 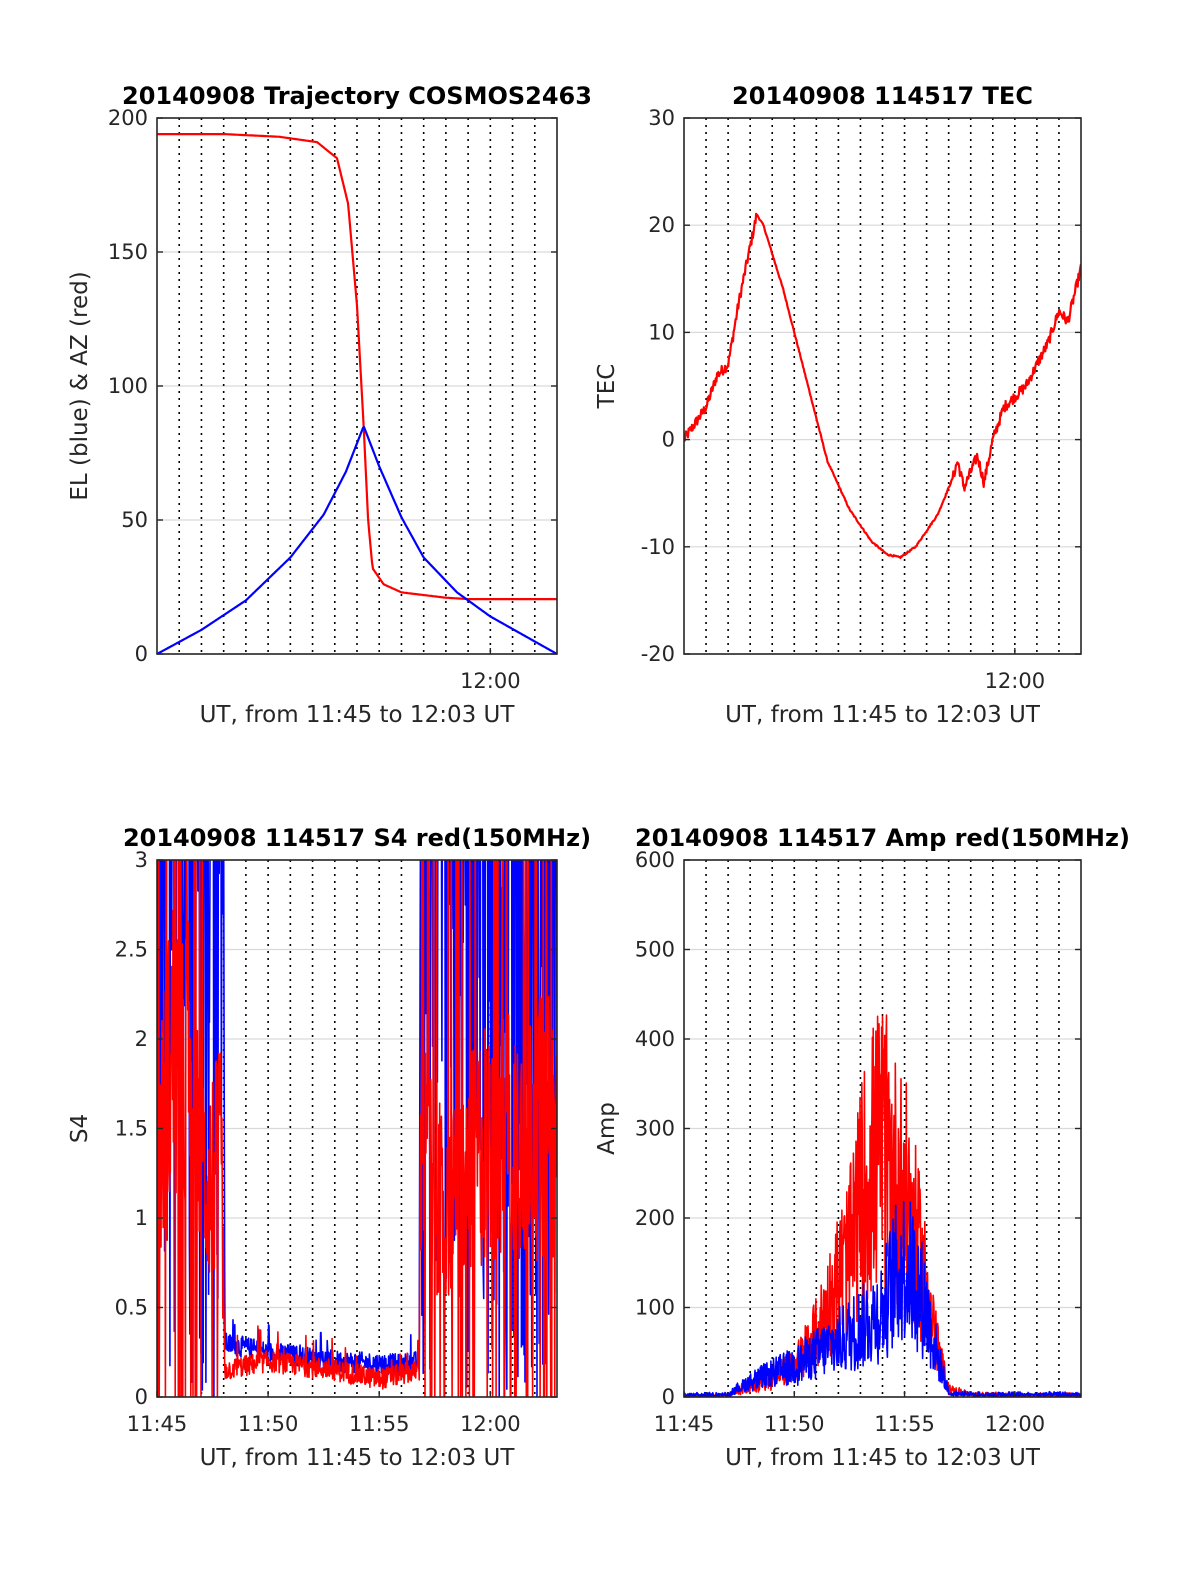 What do you see at coordinates (607, 1128) in the screenshot?
I see `y-axis-label: Amp` at bounding box center [607, 1128].